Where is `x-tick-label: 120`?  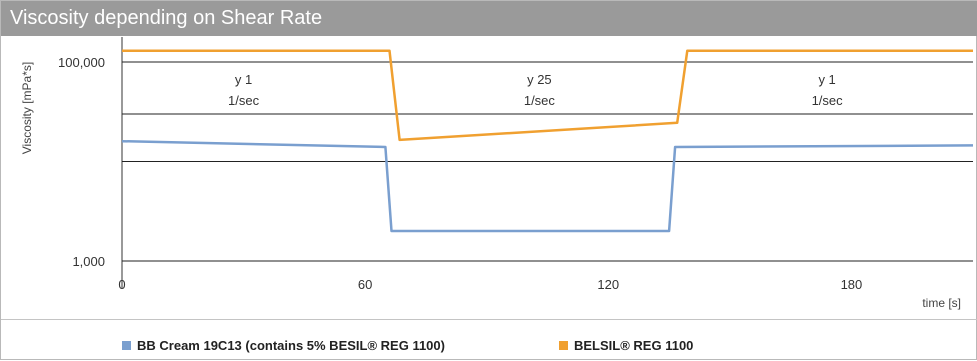
x-tick-label: 120 is located at coordinates (608, 284).